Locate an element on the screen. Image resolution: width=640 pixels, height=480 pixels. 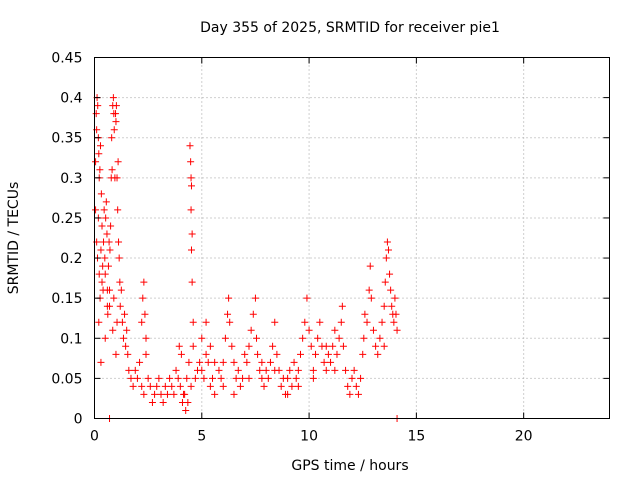
y-tick-label: 0.1 is located at coordinates (71, 339).